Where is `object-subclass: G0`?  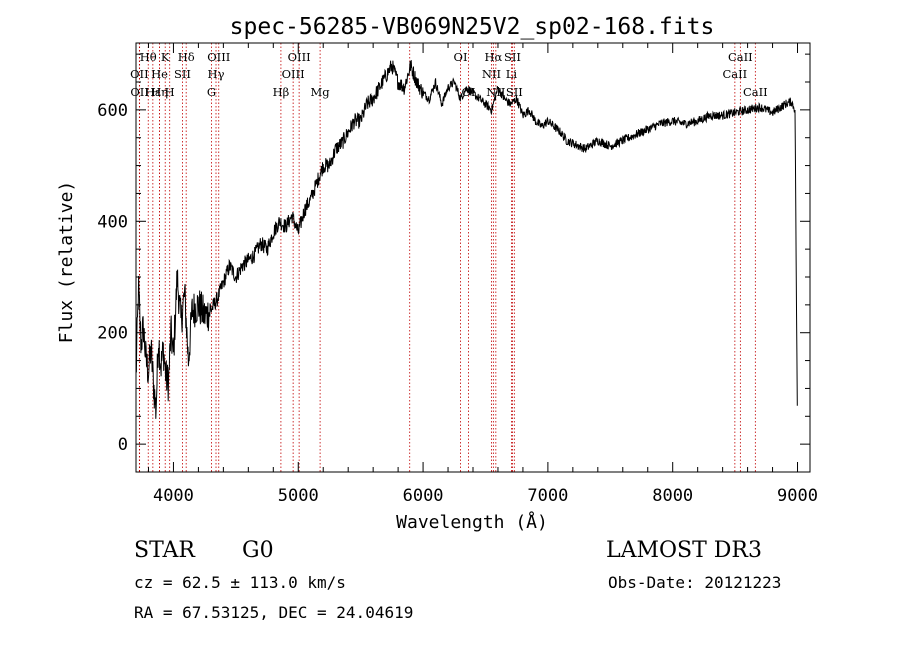 object-subclass: G0 is located at coordinates (258, 550).